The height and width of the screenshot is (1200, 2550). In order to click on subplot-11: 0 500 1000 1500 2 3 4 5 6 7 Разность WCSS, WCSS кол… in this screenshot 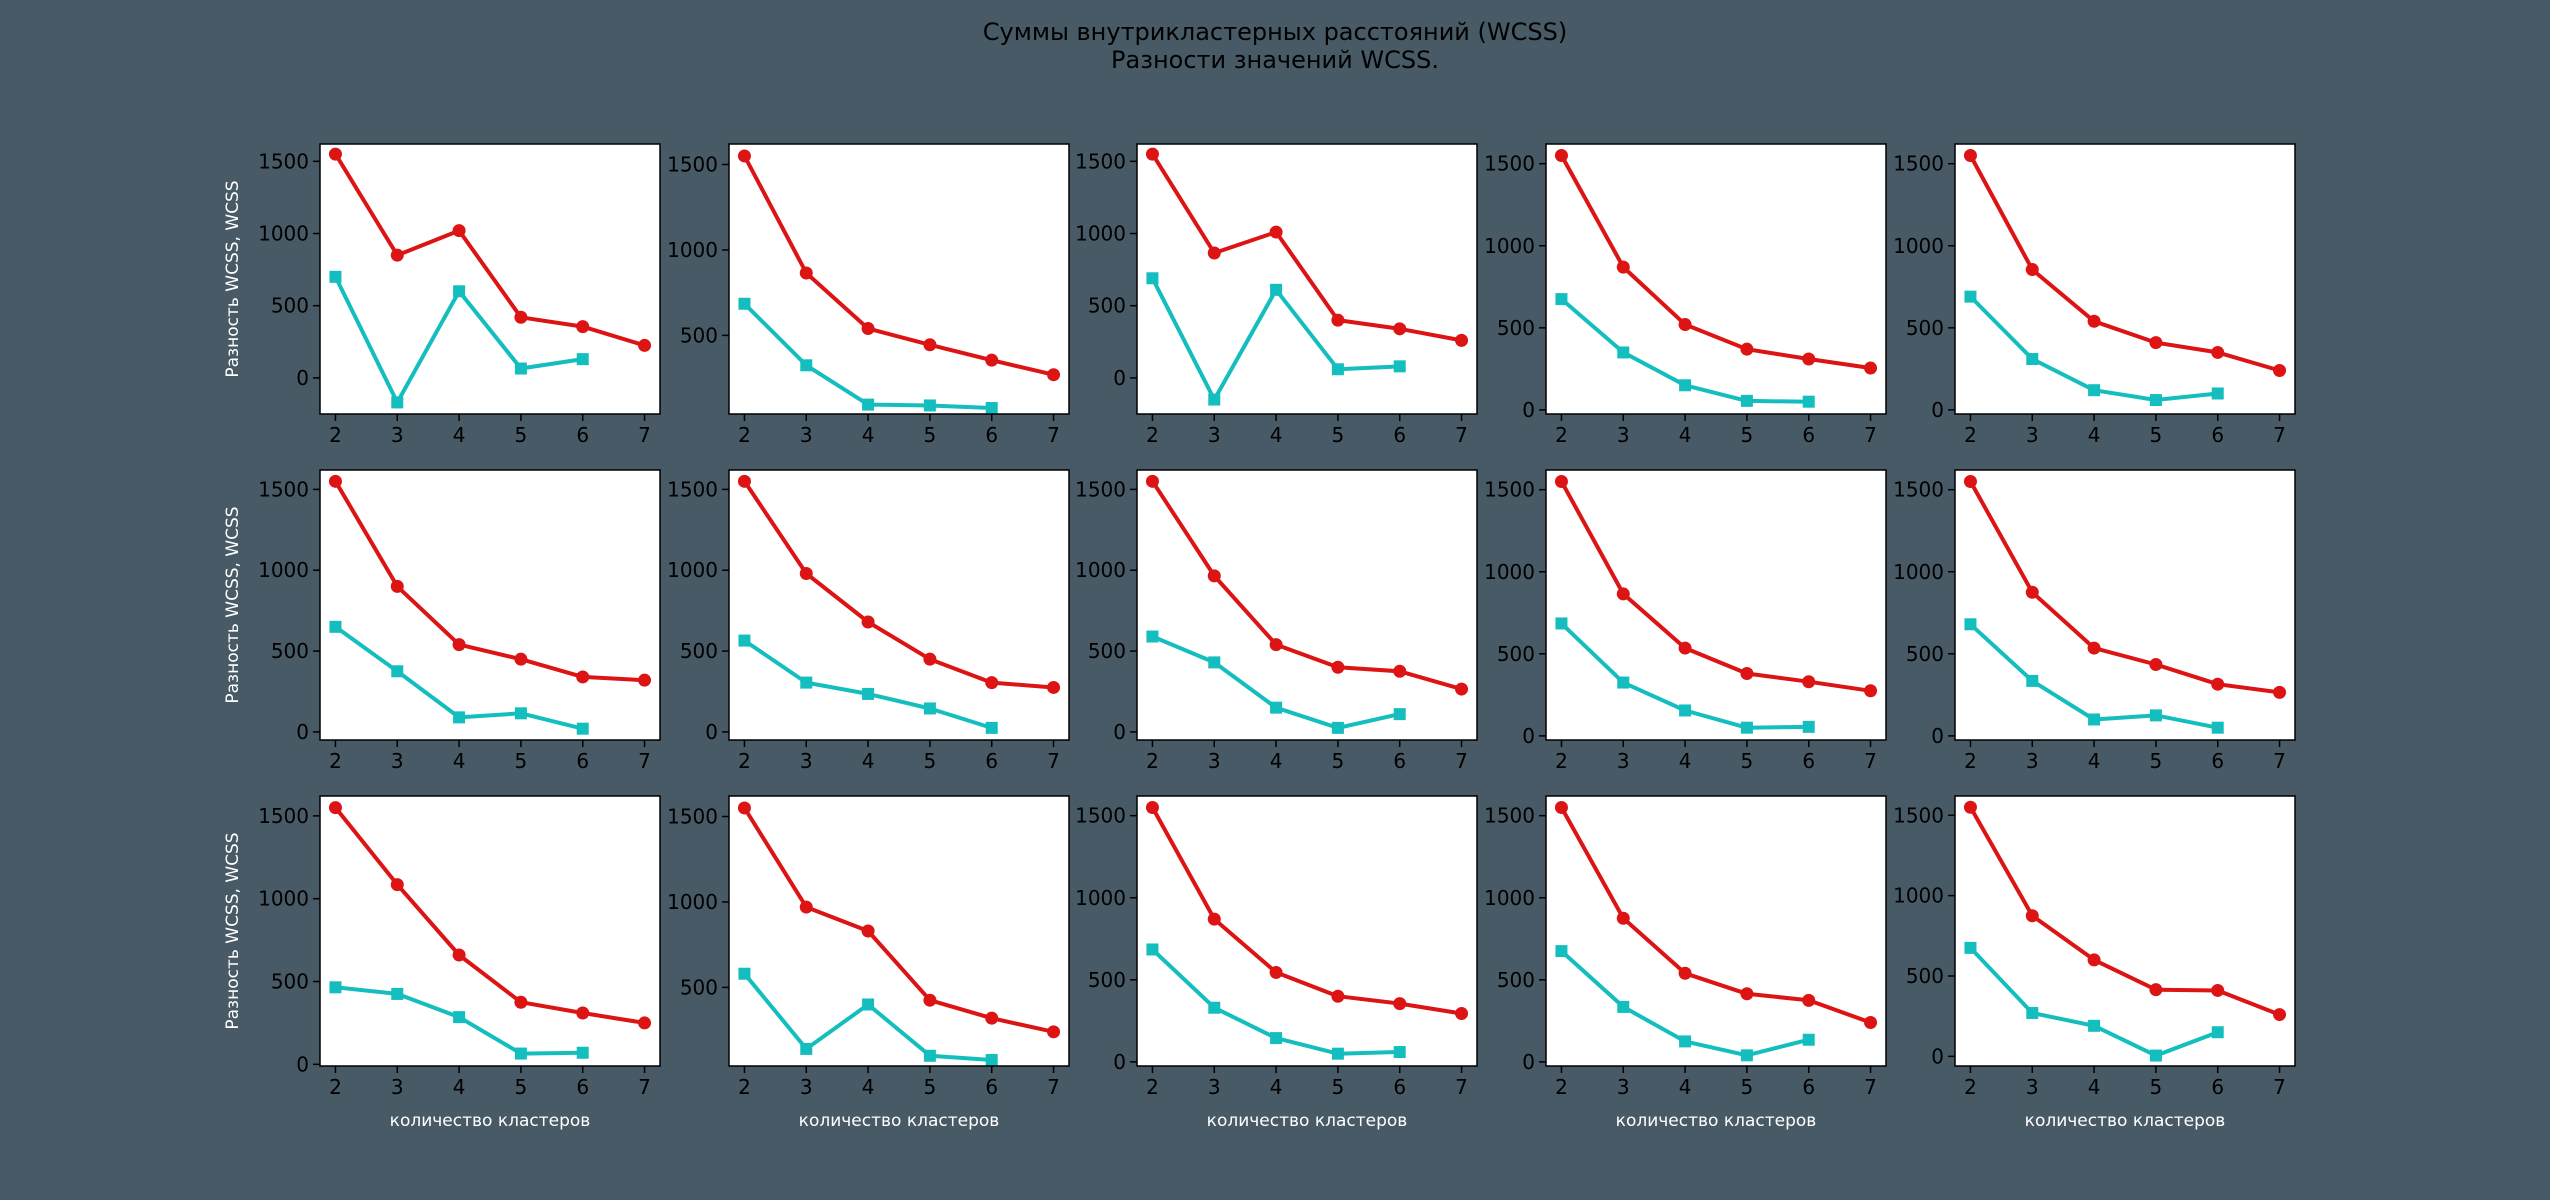, I will do `click(442, 963)`.